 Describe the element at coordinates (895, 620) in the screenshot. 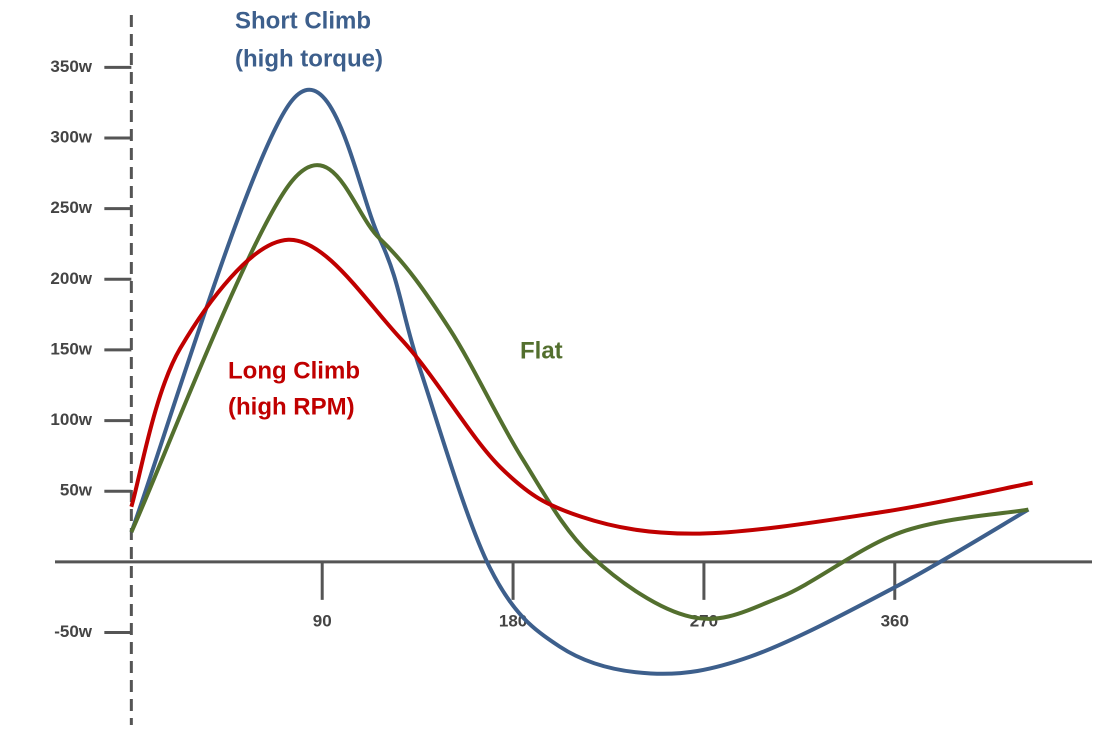

I see `x-tick-label: 360` at that location.